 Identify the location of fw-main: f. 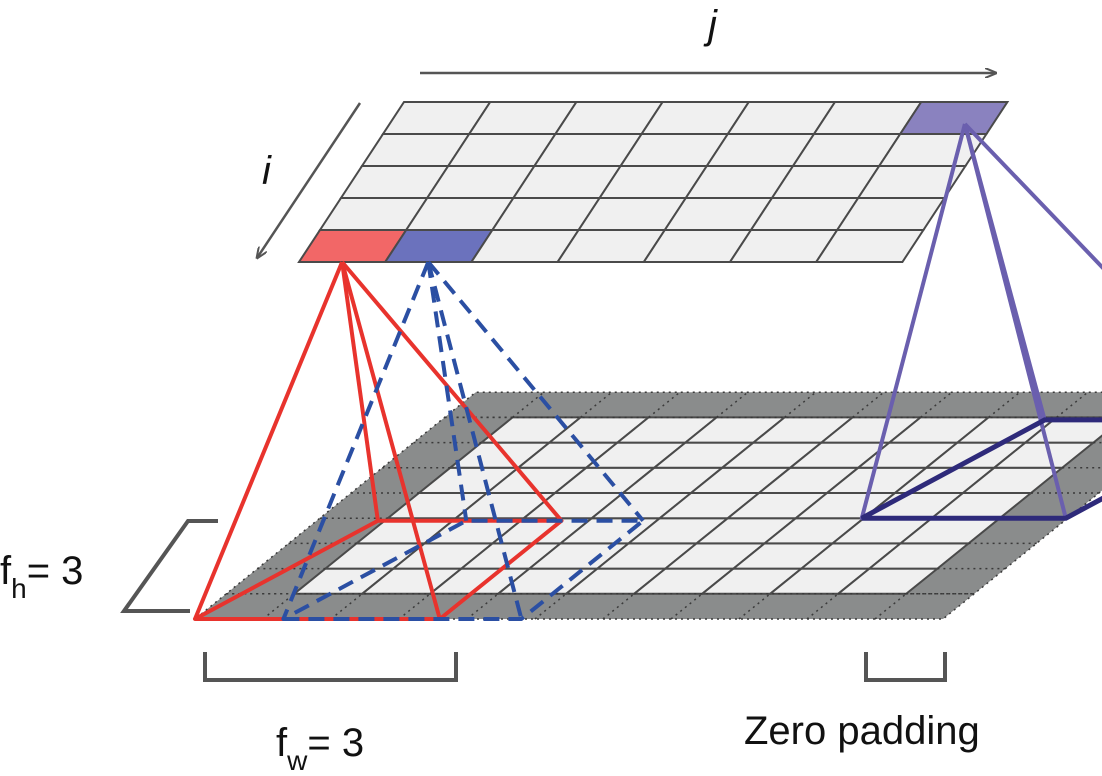
(282, 743).